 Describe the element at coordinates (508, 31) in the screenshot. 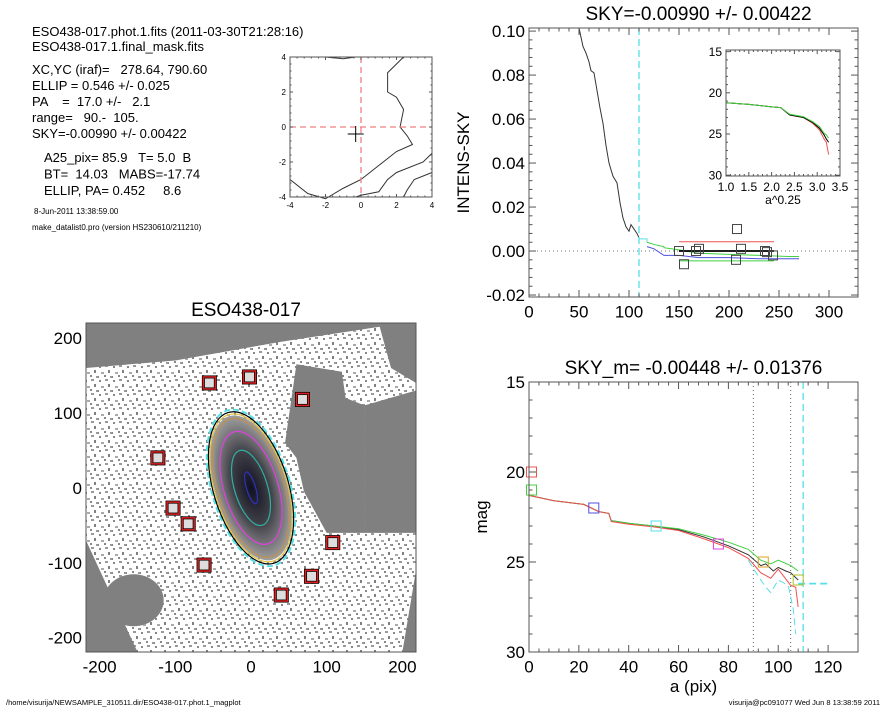

I see `y-tick-label: 0.10` at that location.